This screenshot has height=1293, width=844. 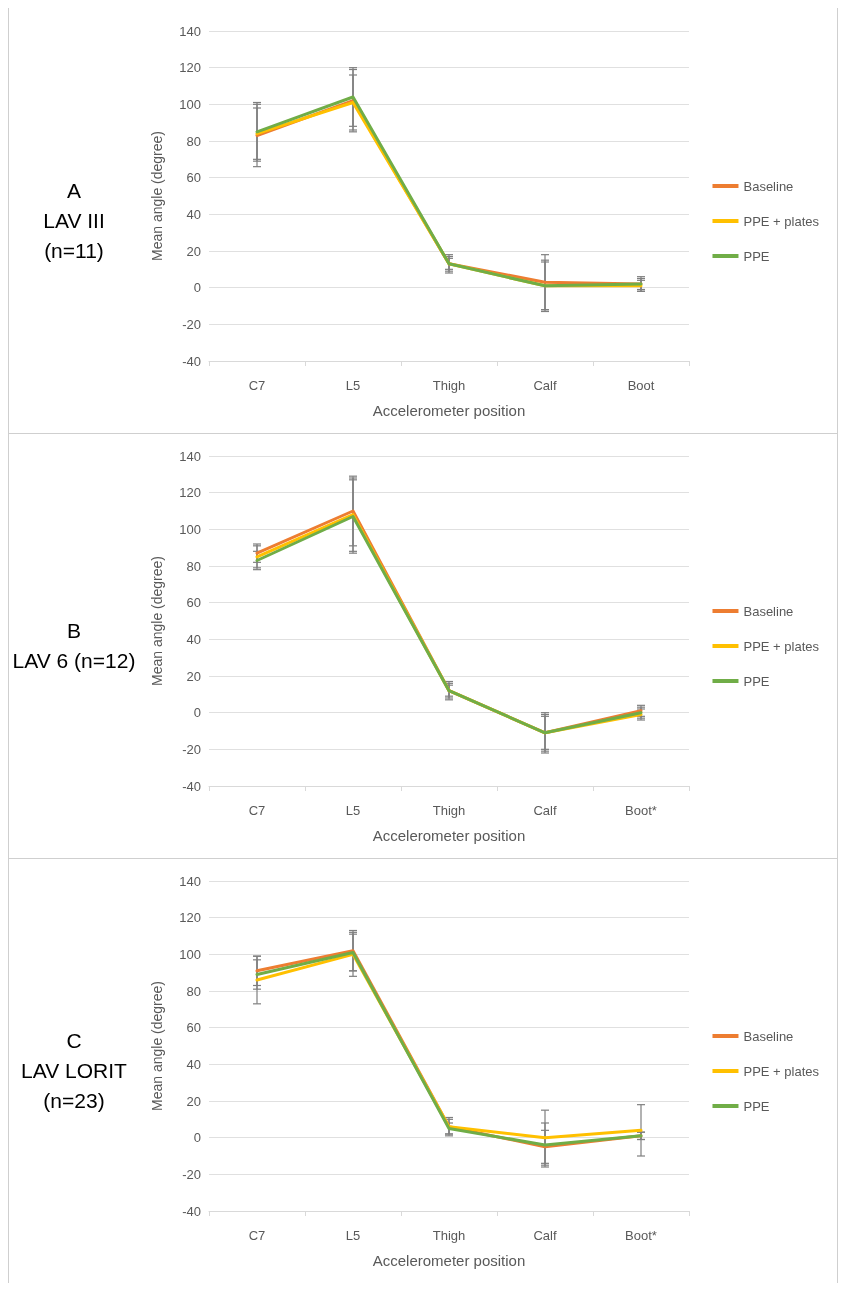 What do you see at coordinates (74, 1086) in the screenshot?
I see `text: LAV LORIT (n=23)` at bounding box center [74, 1086].